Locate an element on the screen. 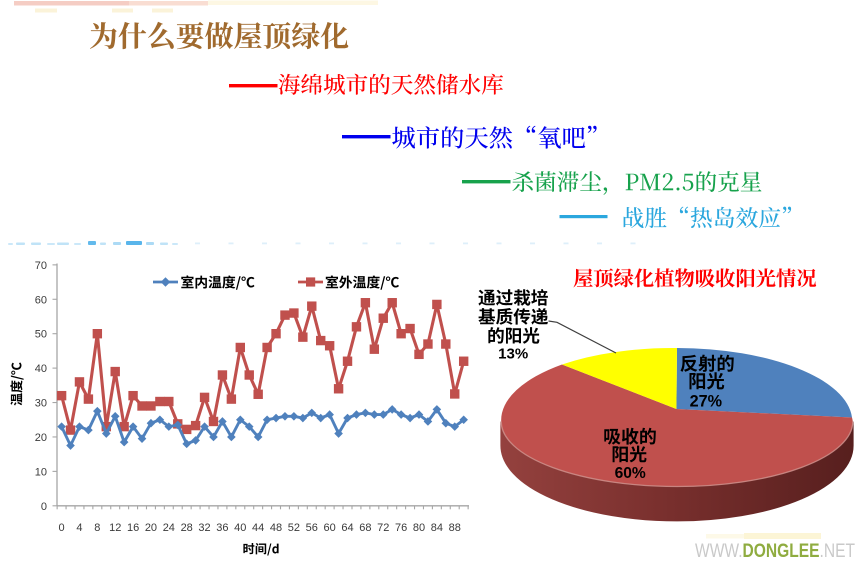 The image size is (864, 568). svg-text: 84 is located at coordinates (437, 528).